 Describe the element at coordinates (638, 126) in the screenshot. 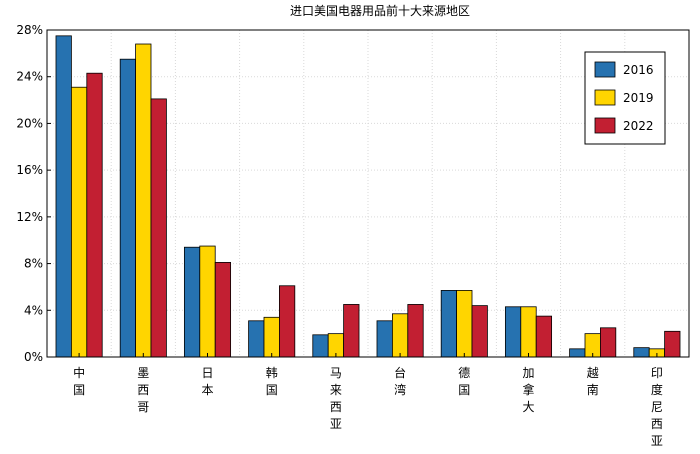

I see `legend-label: 2022` at that location.